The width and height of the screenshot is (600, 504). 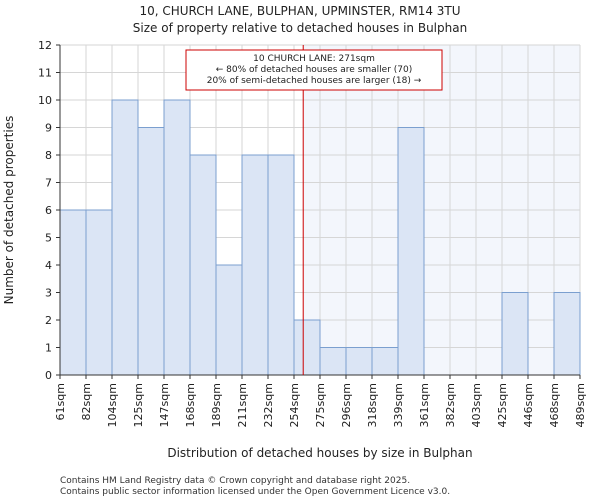 What do you see at coordinates (151, 251) in the screenshot?
I see `bar-125sqm` at bounding box center [151, 251].